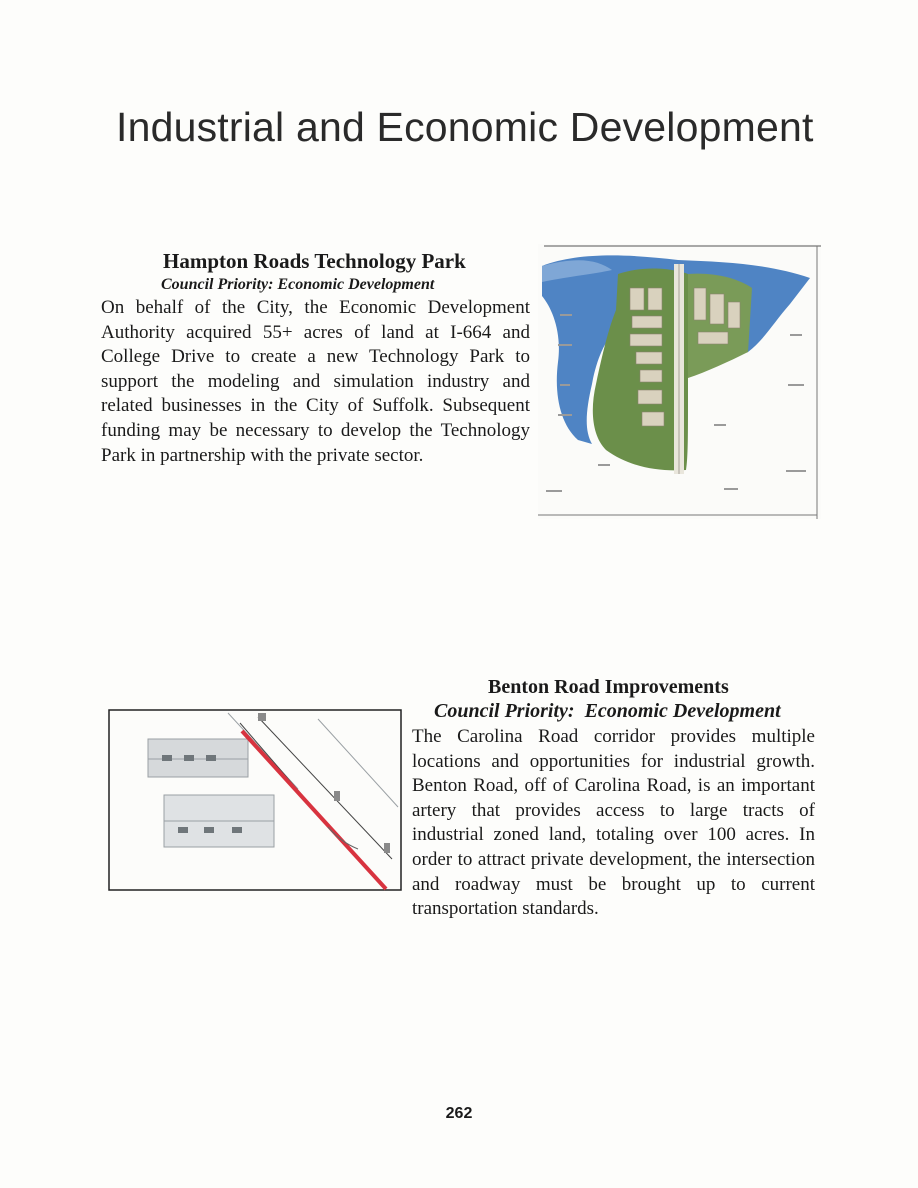  I want to click on page-title: Industrial and Economic Development, so click(465, 127).